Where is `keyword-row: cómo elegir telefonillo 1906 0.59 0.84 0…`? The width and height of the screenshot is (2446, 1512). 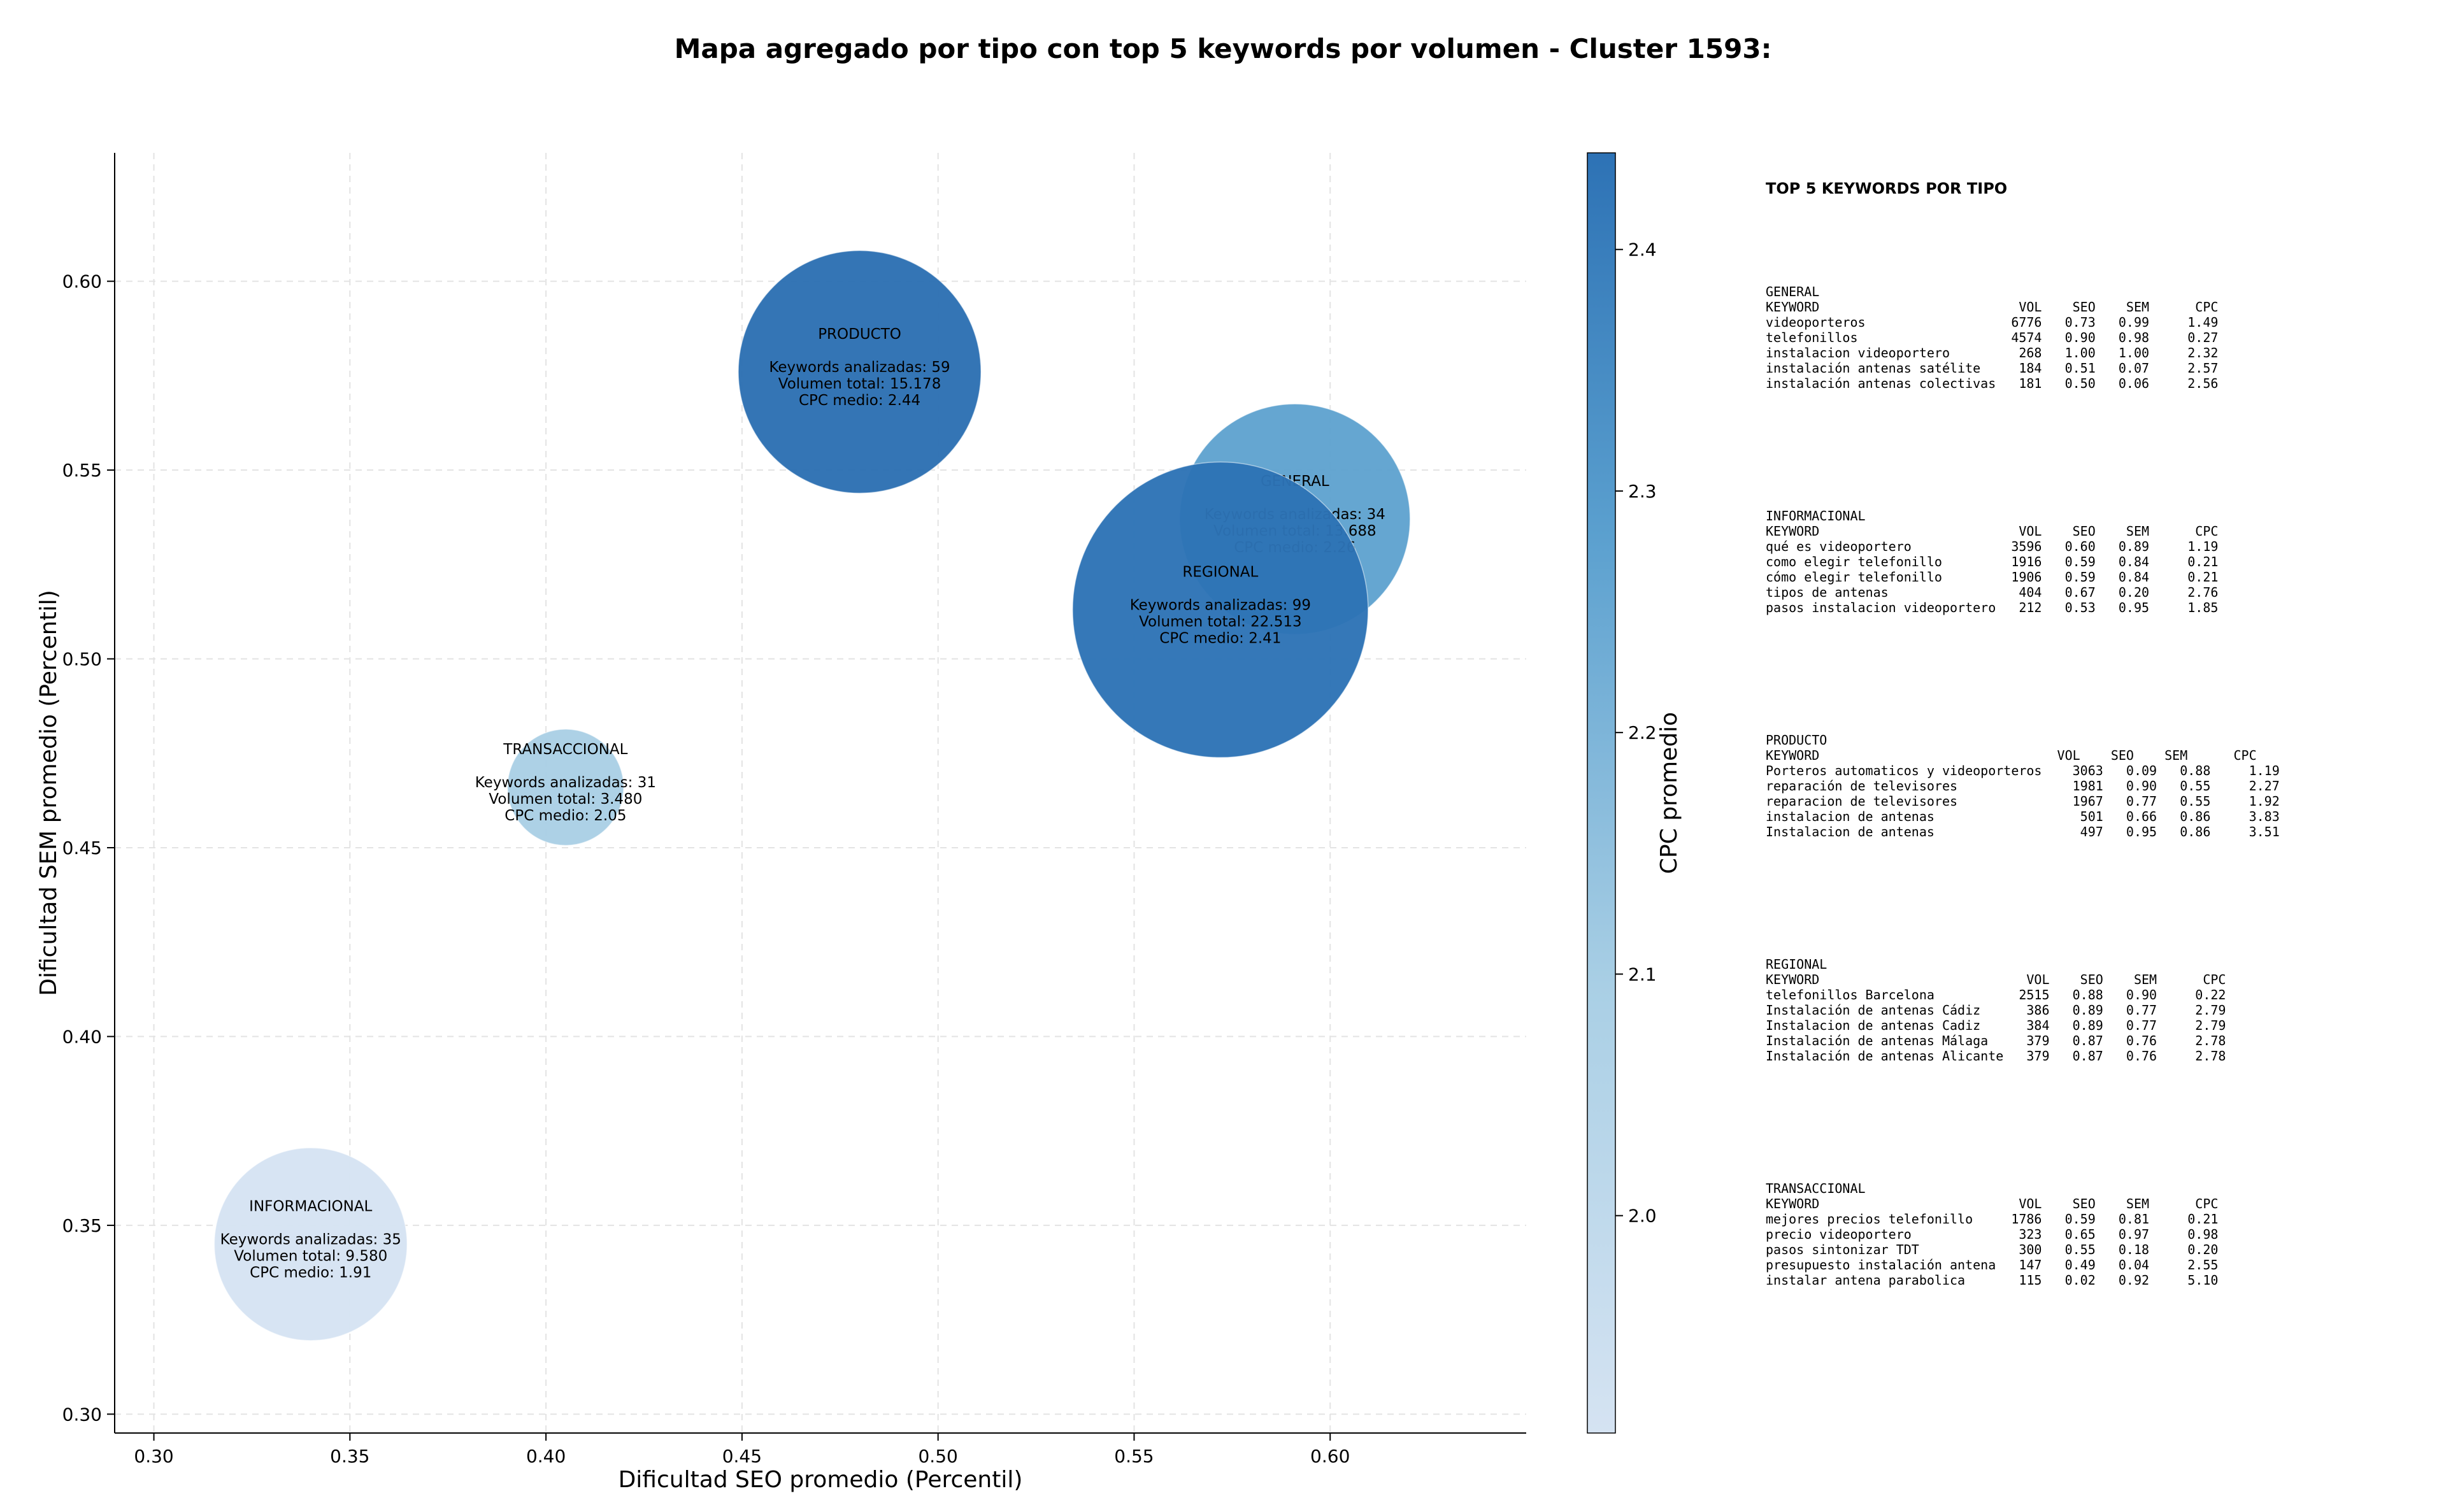 keyword-row: cómo elegir telefonillo 1906 0.59 0.84 0… is located at coordinates (1992, 577).